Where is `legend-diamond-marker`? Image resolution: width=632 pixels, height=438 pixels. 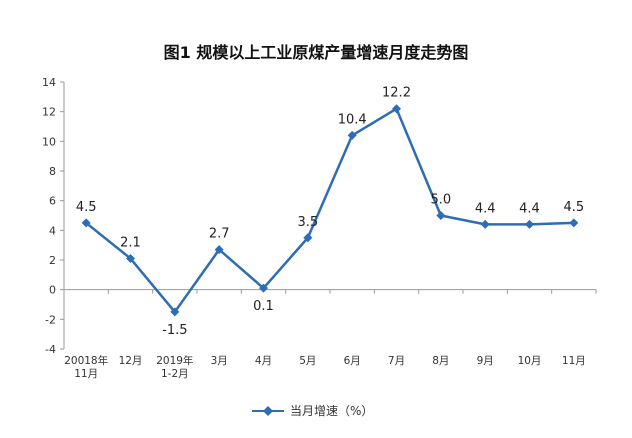
legend-diamond-marker is located at coordinates (268, 411).